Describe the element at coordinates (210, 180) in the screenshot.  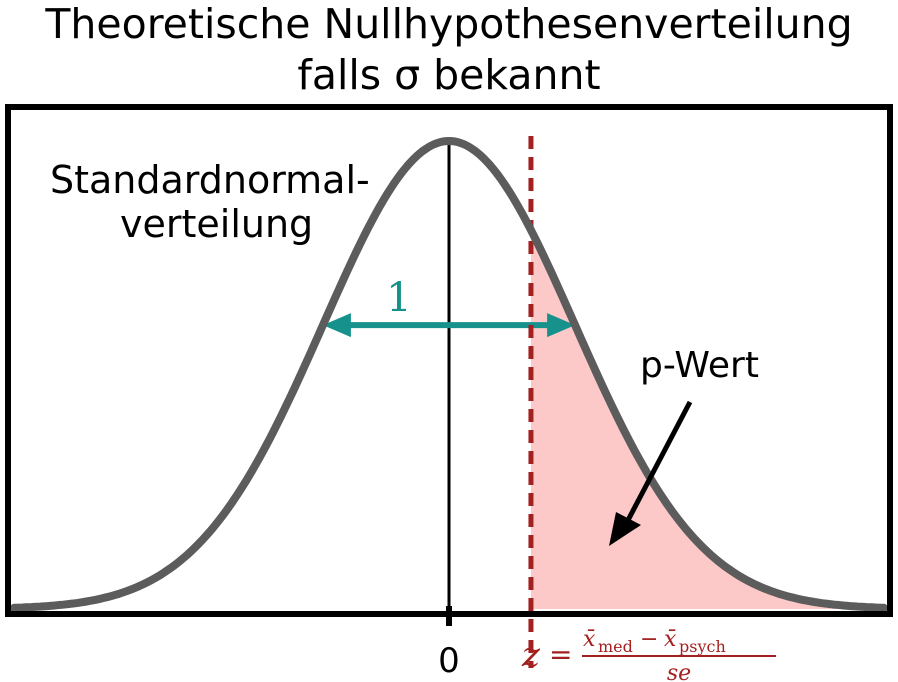
I see `curve-label-line-1: Standardnormal-` at that location.